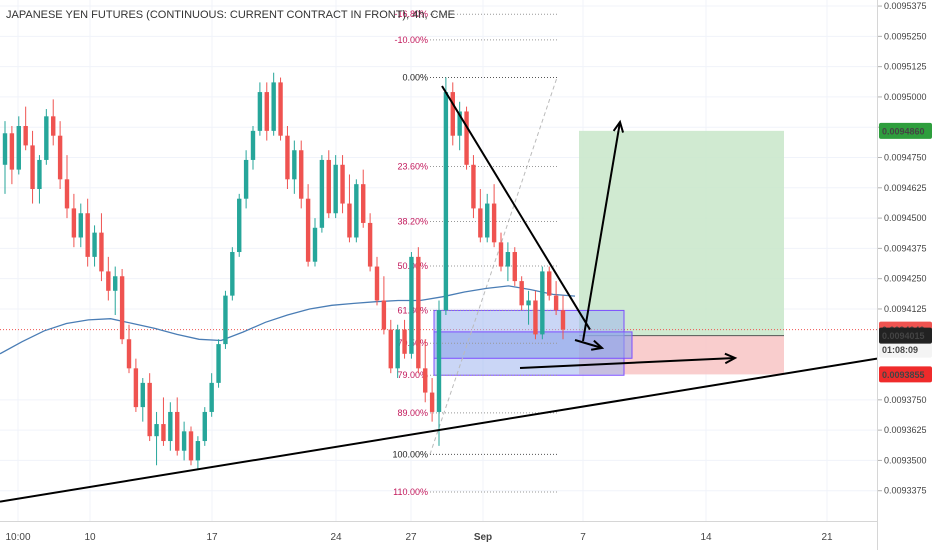 The width and height of the screenshot is (932, 556). Describe the element at coordinates (411, 14) in the screenshot. I see `fib-level-label: -16.80%` at that location.